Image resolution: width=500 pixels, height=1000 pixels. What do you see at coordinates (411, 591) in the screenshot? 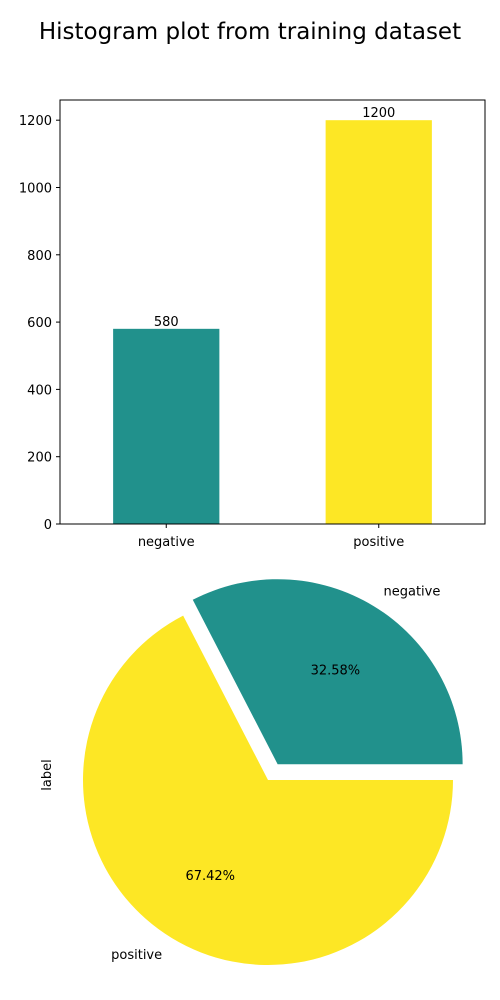
I see `pie-category-label: negative` at bounding box center [411, 591].